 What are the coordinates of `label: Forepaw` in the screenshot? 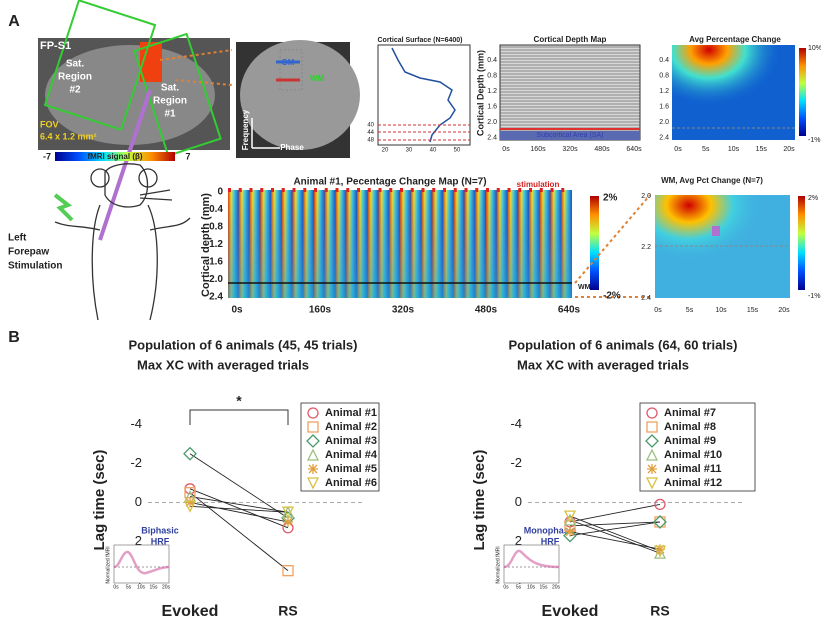 It's located at (28, 252).